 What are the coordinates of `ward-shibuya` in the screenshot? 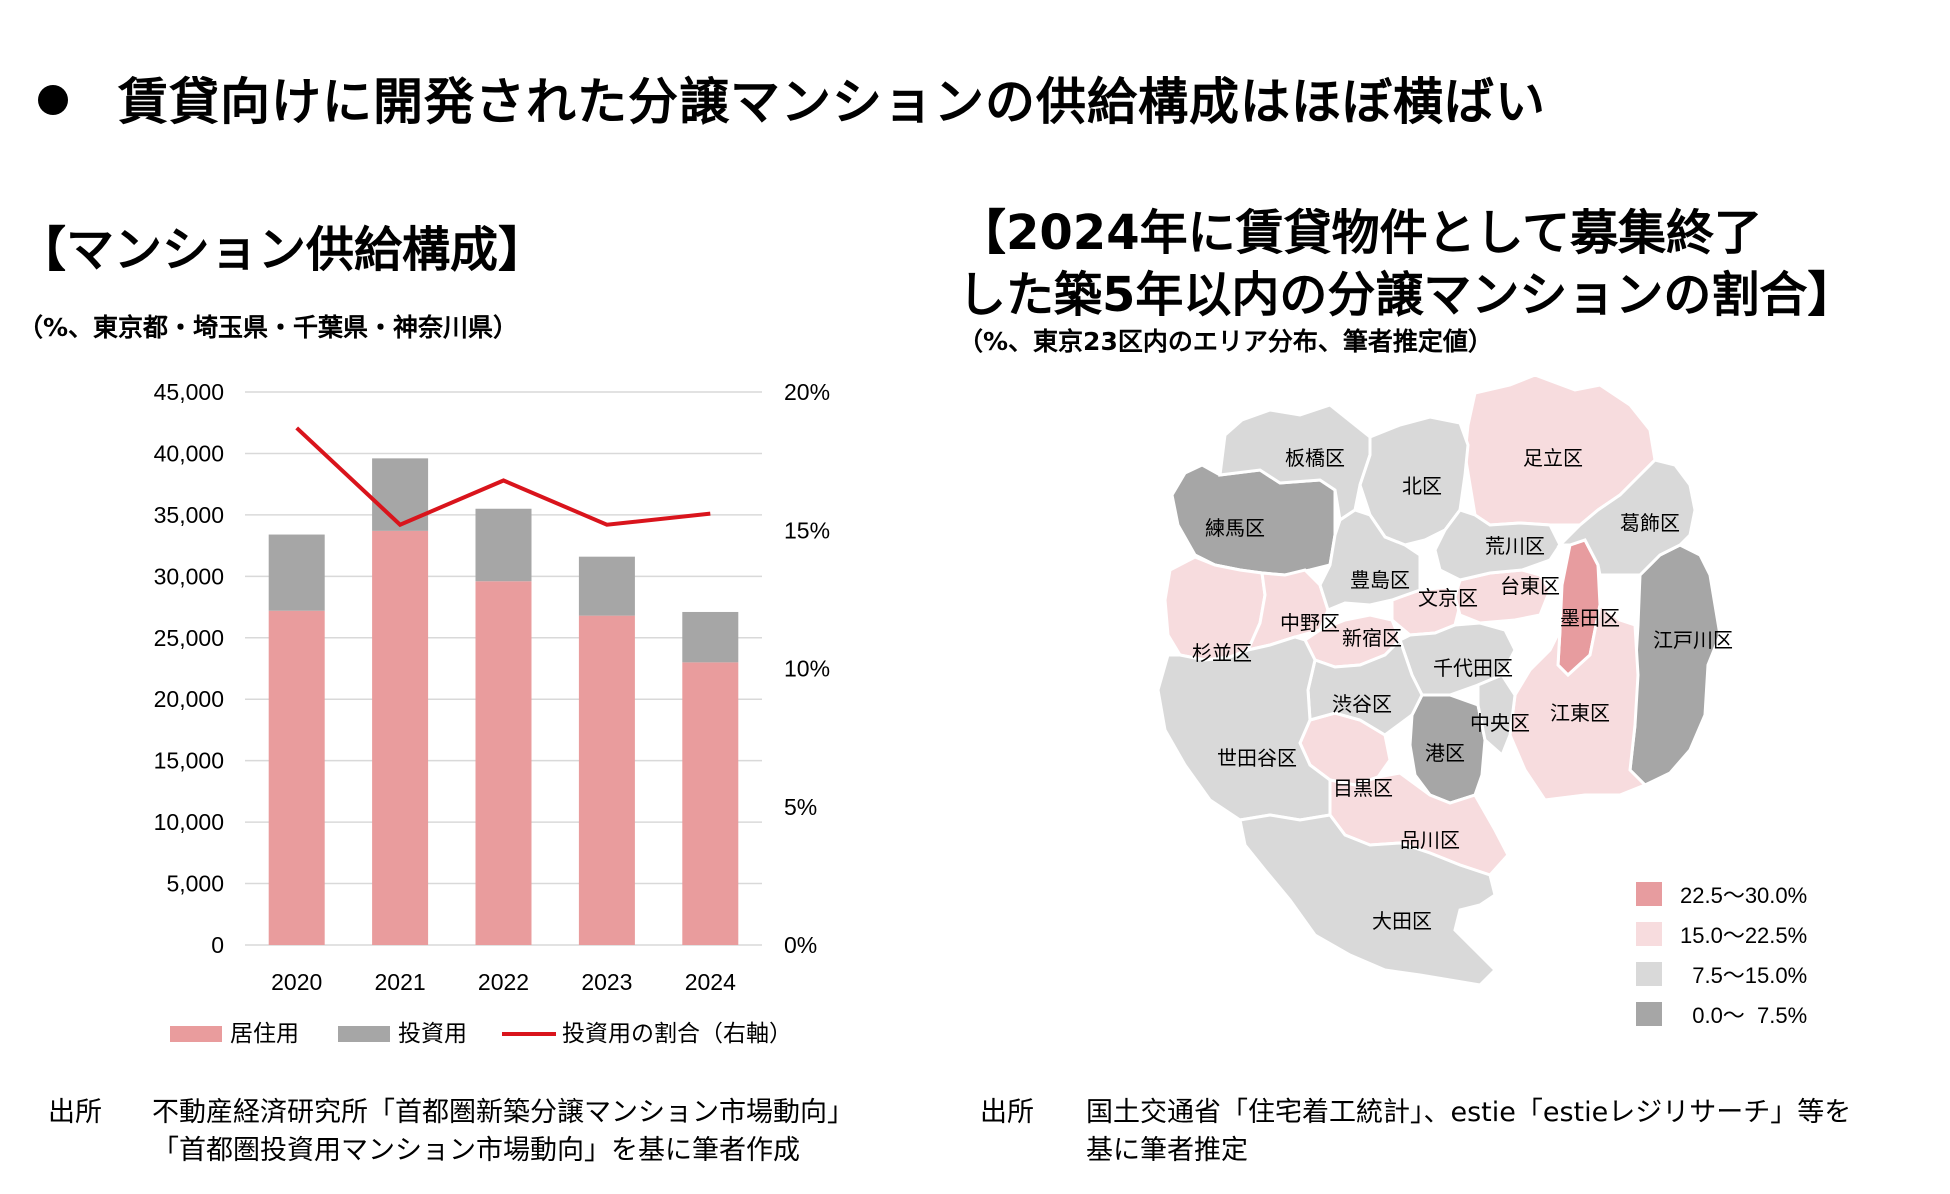 It's located at (1365, 687).